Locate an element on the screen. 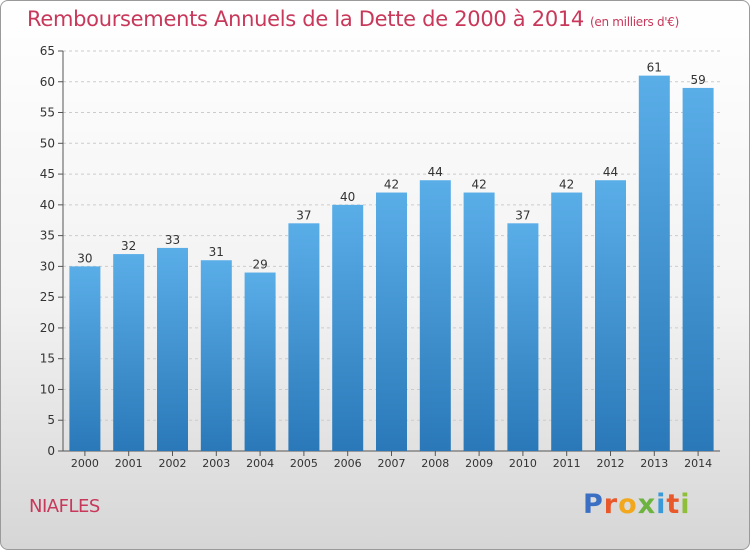 The image size is (750, 550). x-tick-label: 2014 is located at coordinates (698, 463).